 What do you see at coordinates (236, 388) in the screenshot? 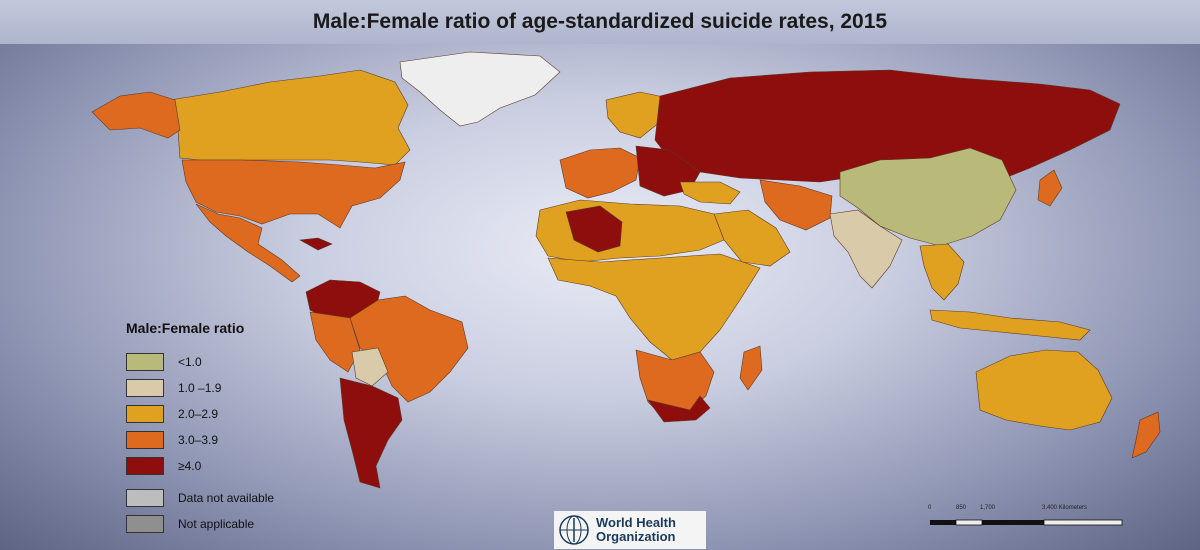
I see `legend-item-1-1.9: 1.0 –1.9` at bounding box center [236, 388].